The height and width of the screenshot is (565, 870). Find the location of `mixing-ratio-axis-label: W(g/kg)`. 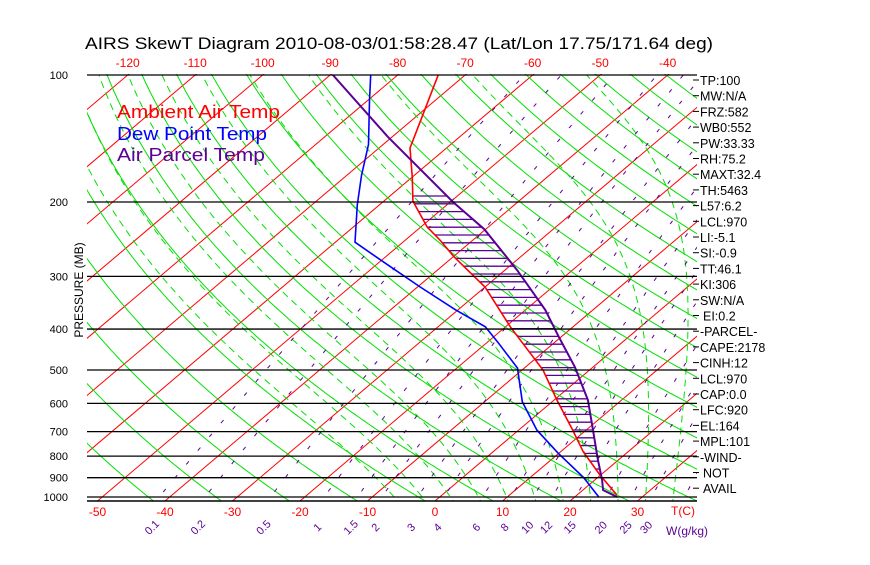

mixing-ratio-axis-label: W(g/kg) is located at coordinates (687, 531).